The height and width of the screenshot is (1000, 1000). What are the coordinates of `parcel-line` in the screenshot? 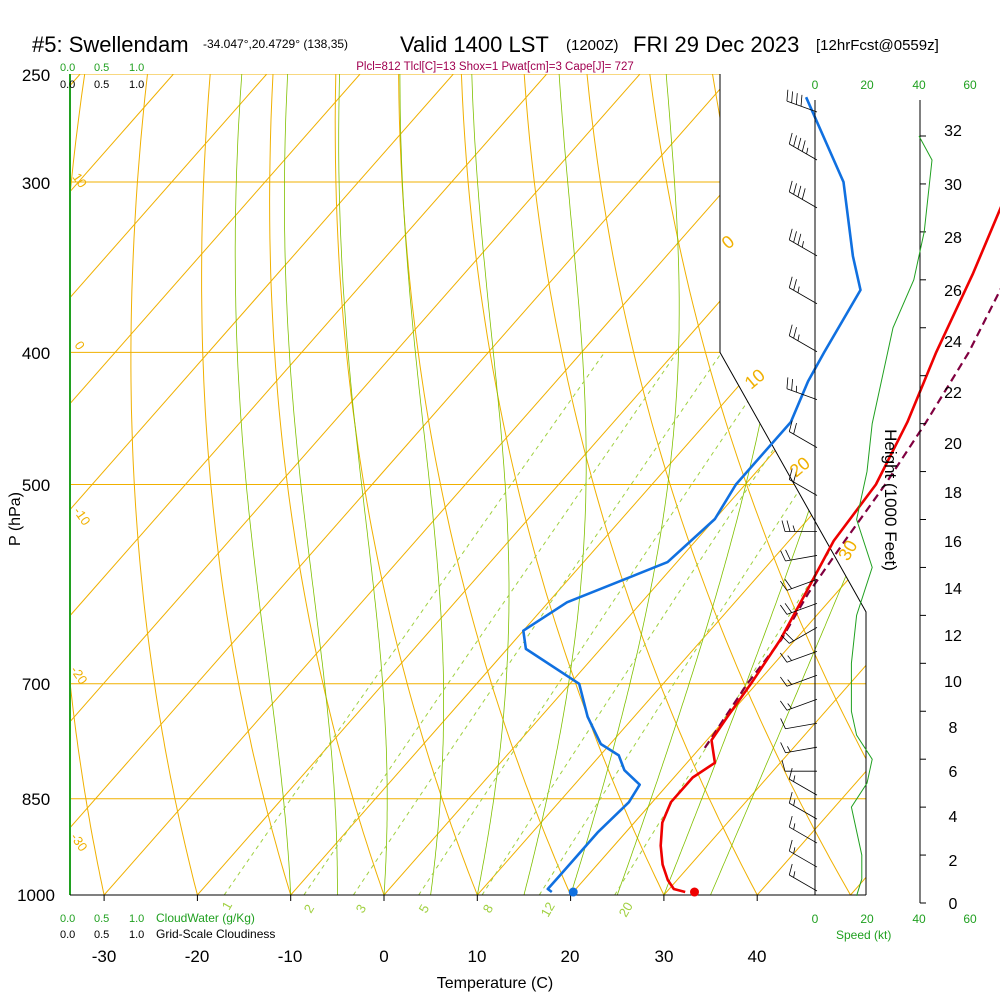 It's located at (851, 518).